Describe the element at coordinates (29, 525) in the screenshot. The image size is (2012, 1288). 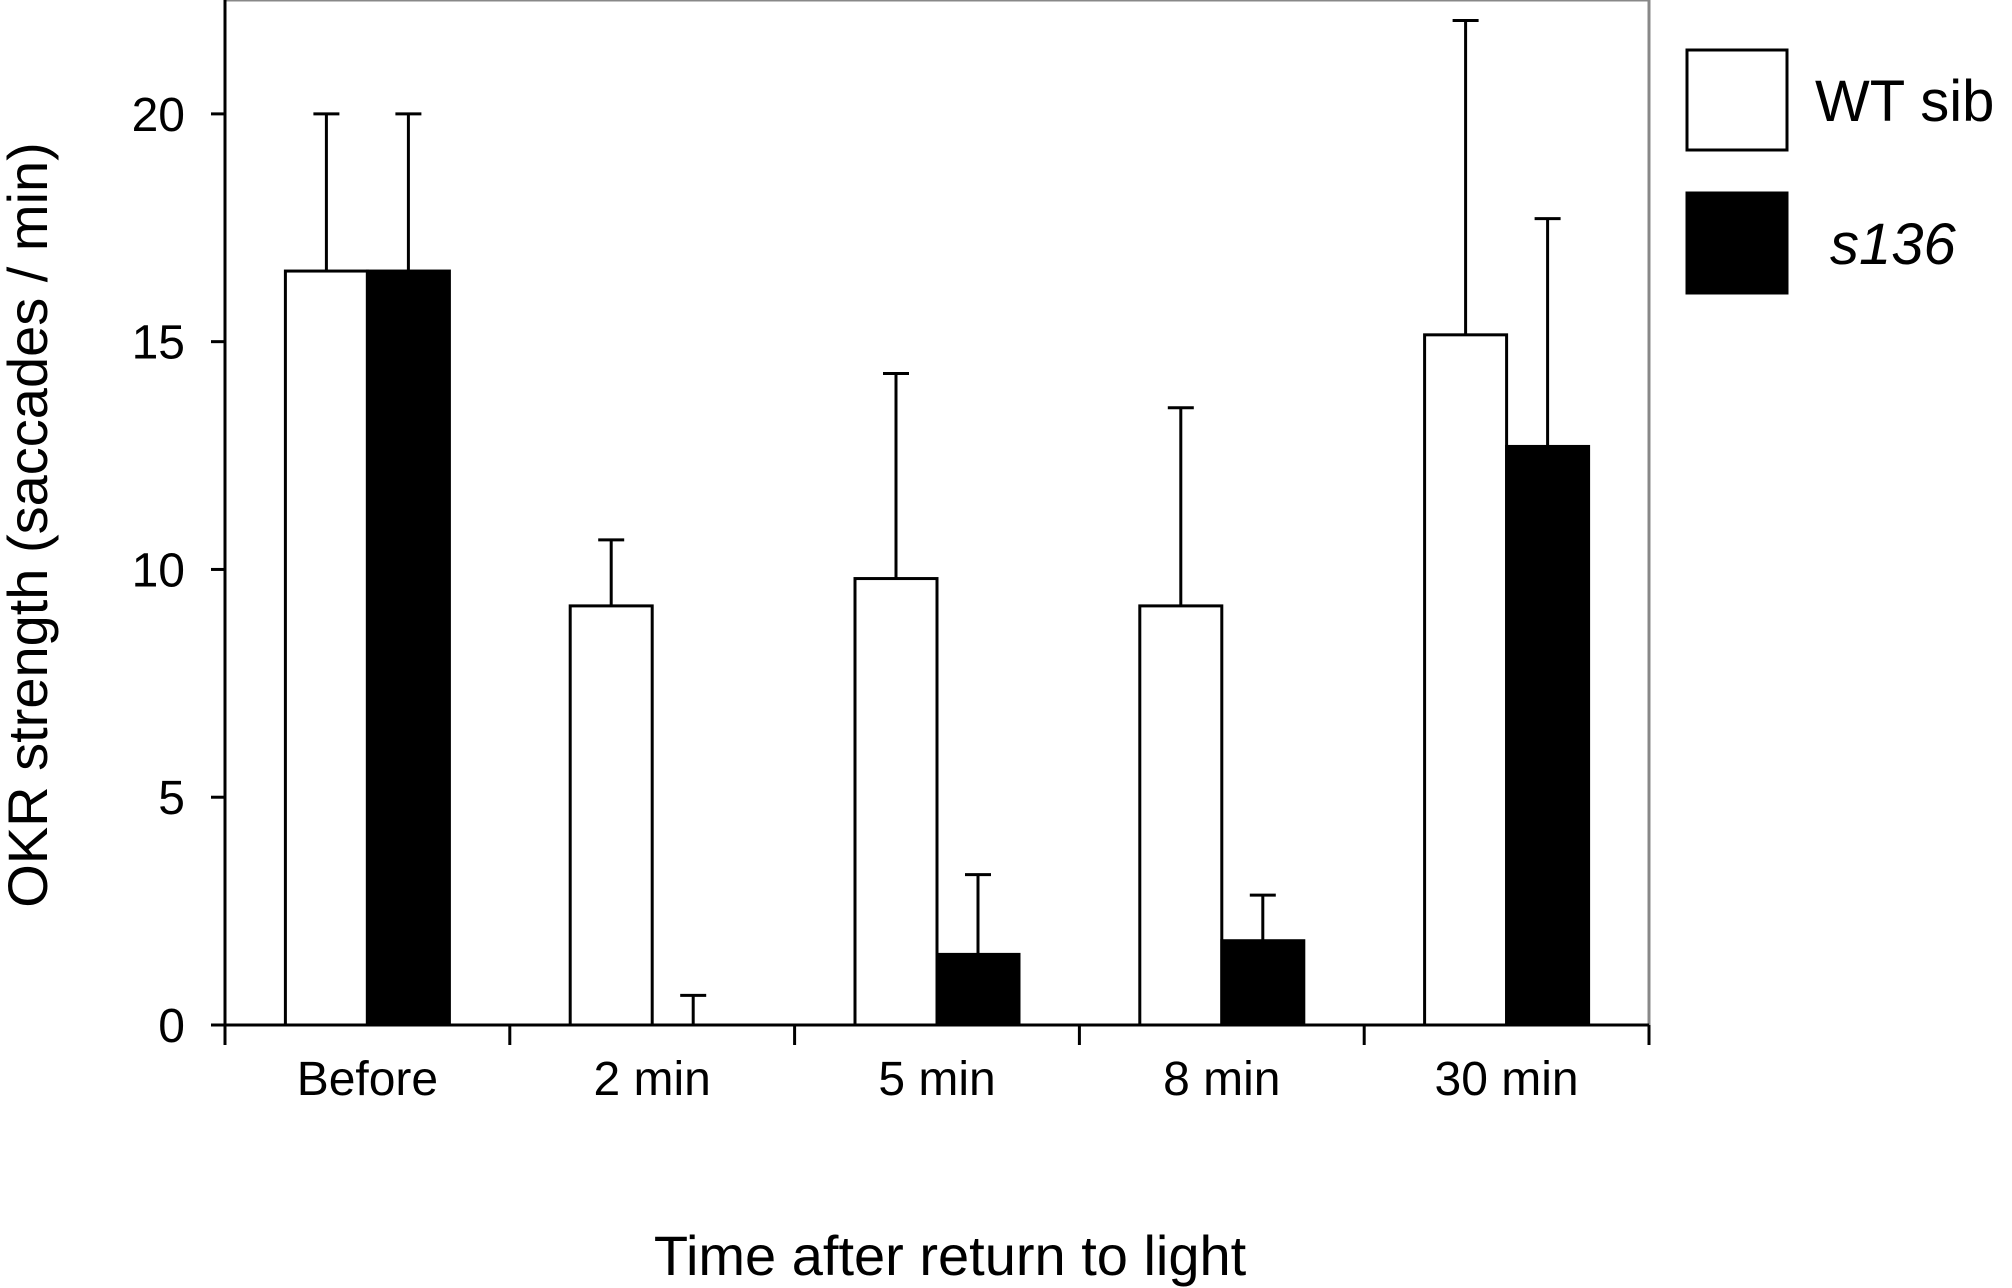
I see `y-axis-title: OKR strength (saccades / min)` at that location.